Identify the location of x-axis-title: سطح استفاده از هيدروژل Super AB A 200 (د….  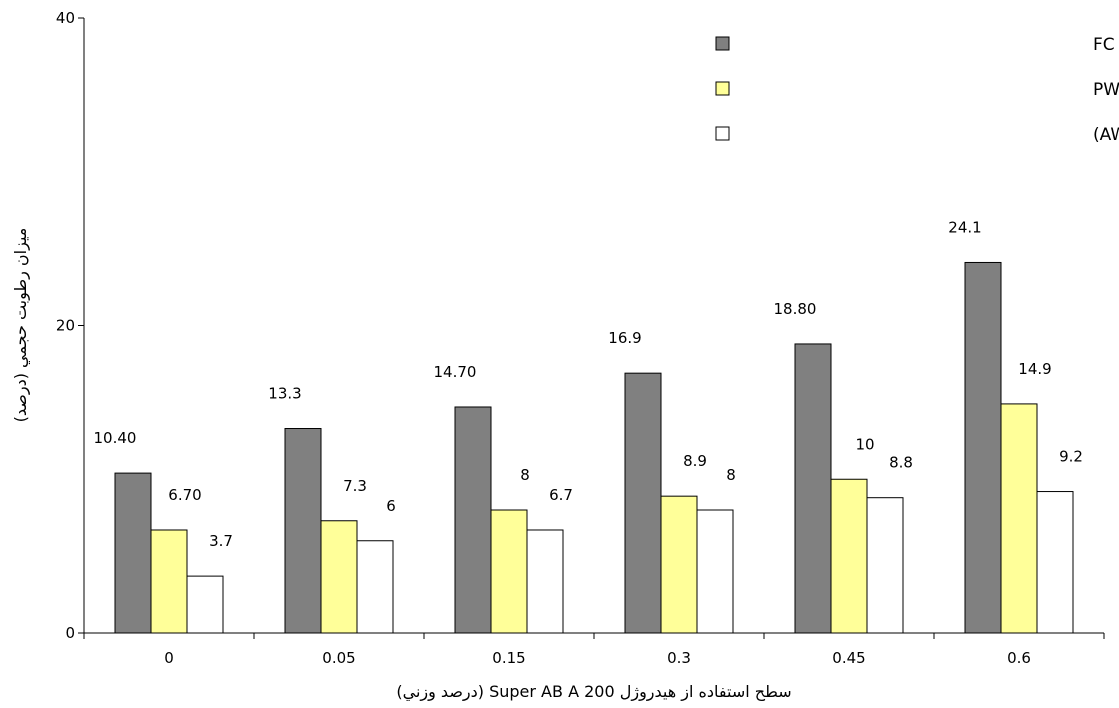
(593, 692).